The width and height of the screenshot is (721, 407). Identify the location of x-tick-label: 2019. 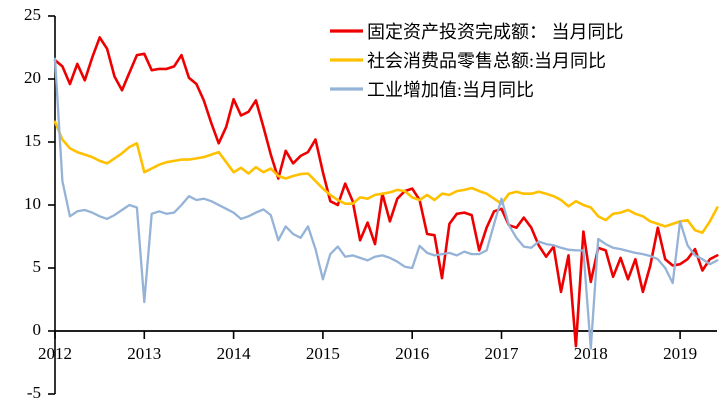
(680, 353).